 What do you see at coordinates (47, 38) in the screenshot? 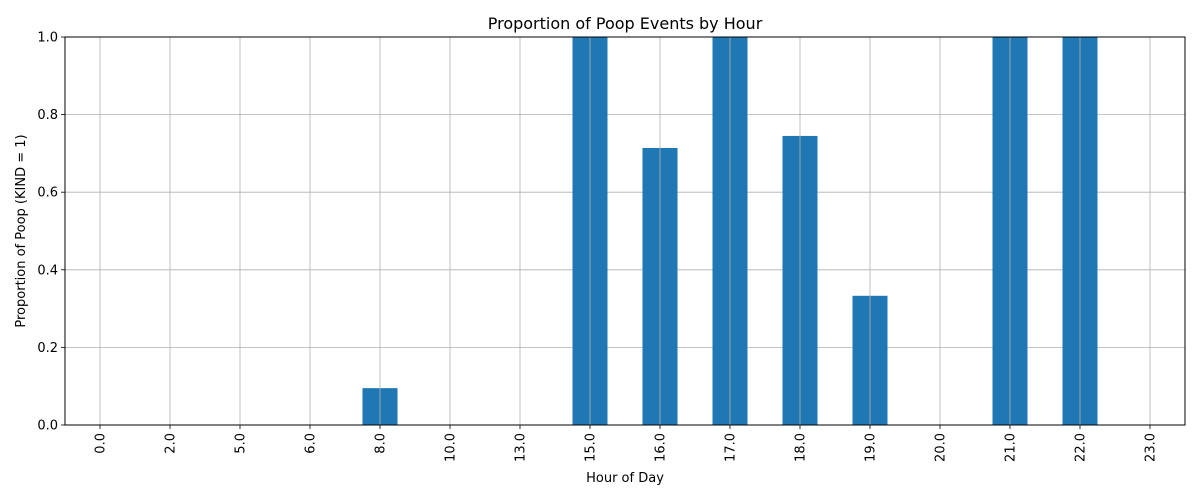
I see `y-tick-label: 1.0` at bounding box center [47, 38].